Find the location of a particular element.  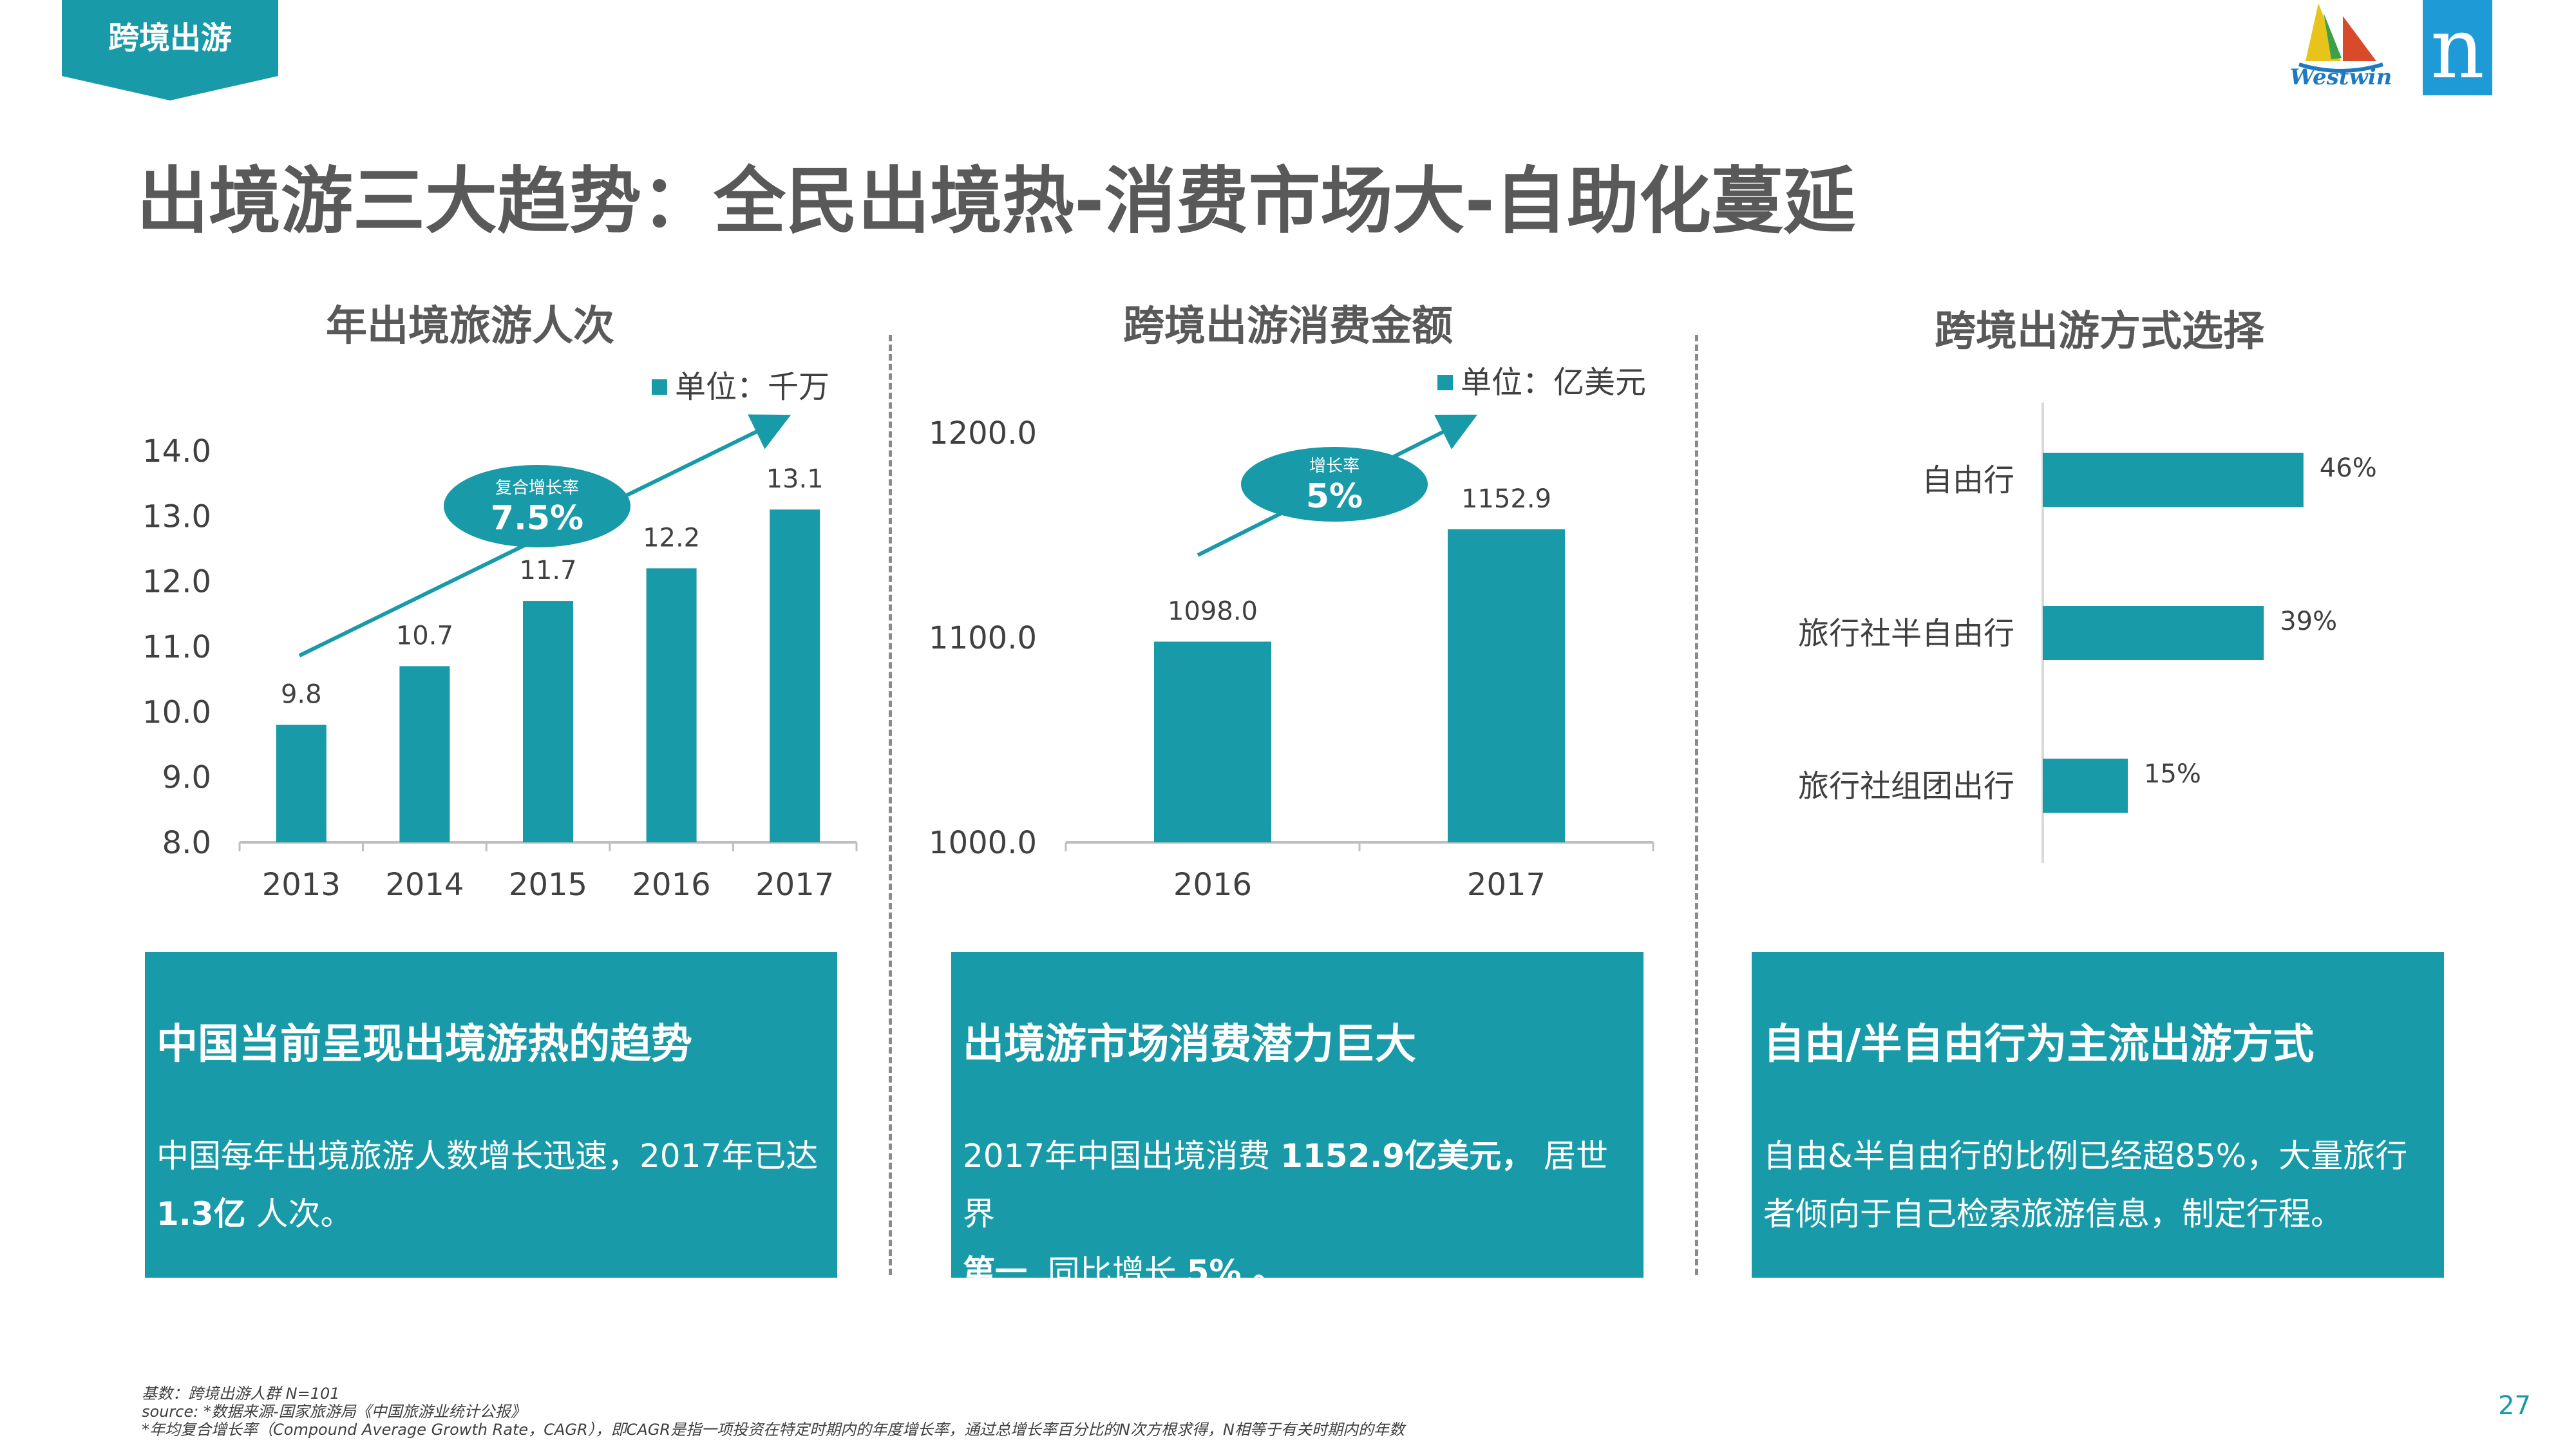

chart3-value-label-2: 15% is located at coordinates (2172, 774).